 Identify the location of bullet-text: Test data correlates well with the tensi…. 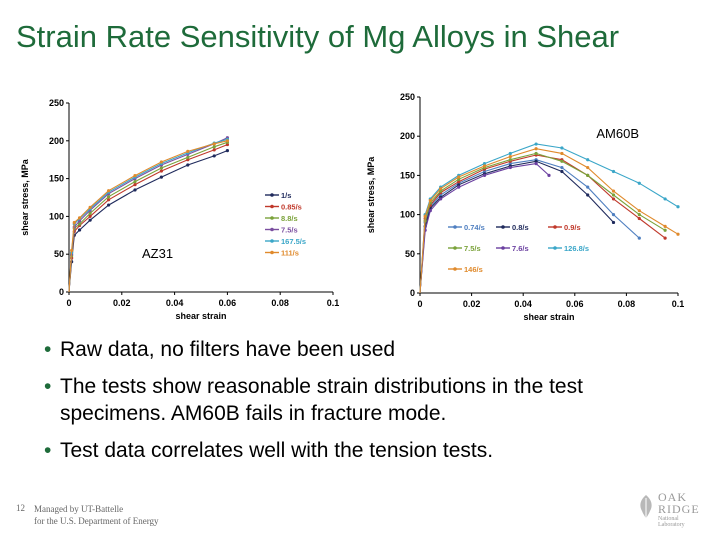
(277, 450).